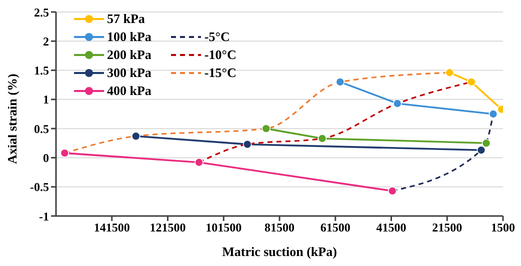  I want to click on y-tick-label: 0, so click(46, 157).